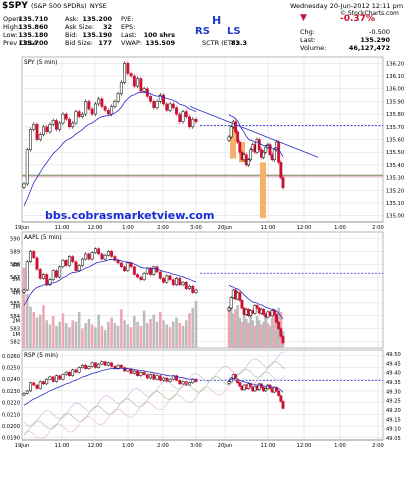 The height and width of the screenshot is (480, 416). What do you see at coordinates (128, 446) in the screenshot?
I see `x-tick-label: 1:00` at bounding box center [128, 446].